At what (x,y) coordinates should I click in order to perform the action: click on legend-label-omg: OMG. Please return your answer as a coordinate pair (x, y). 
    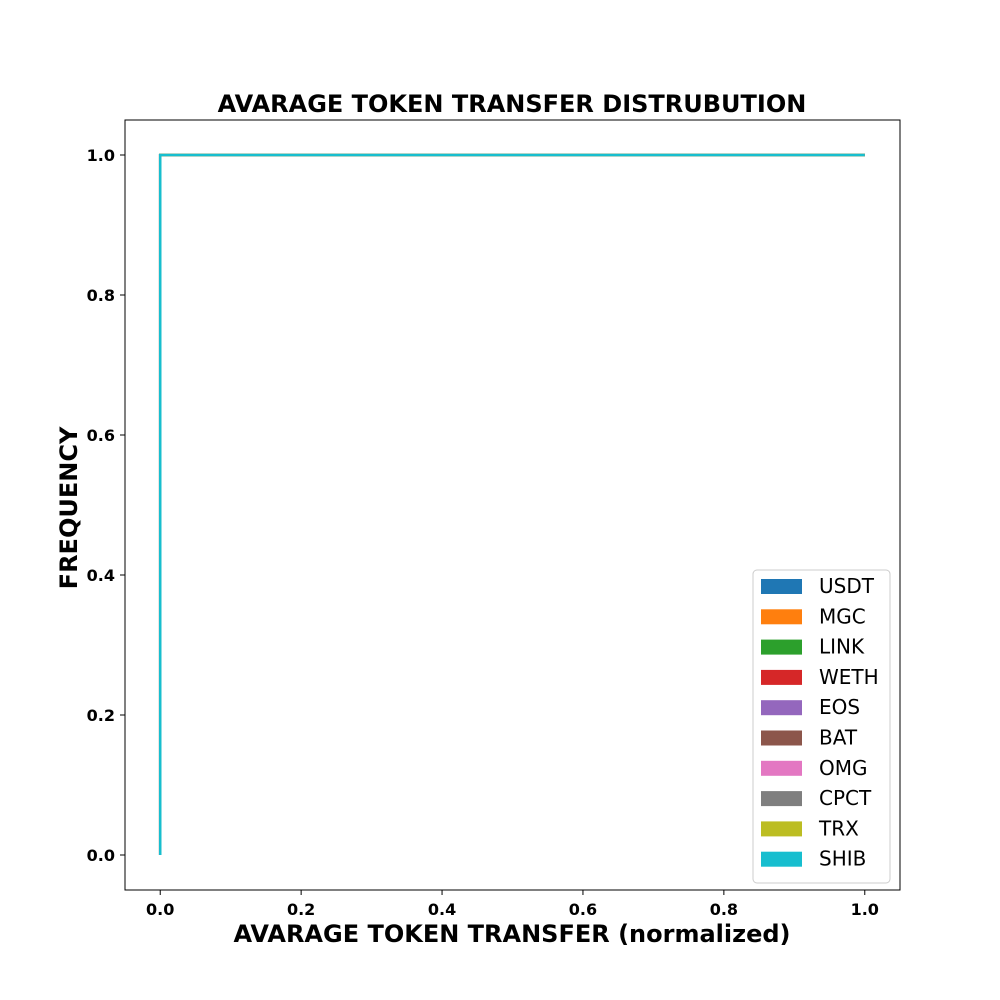
    Looking at the image, I should click on (843, 768).